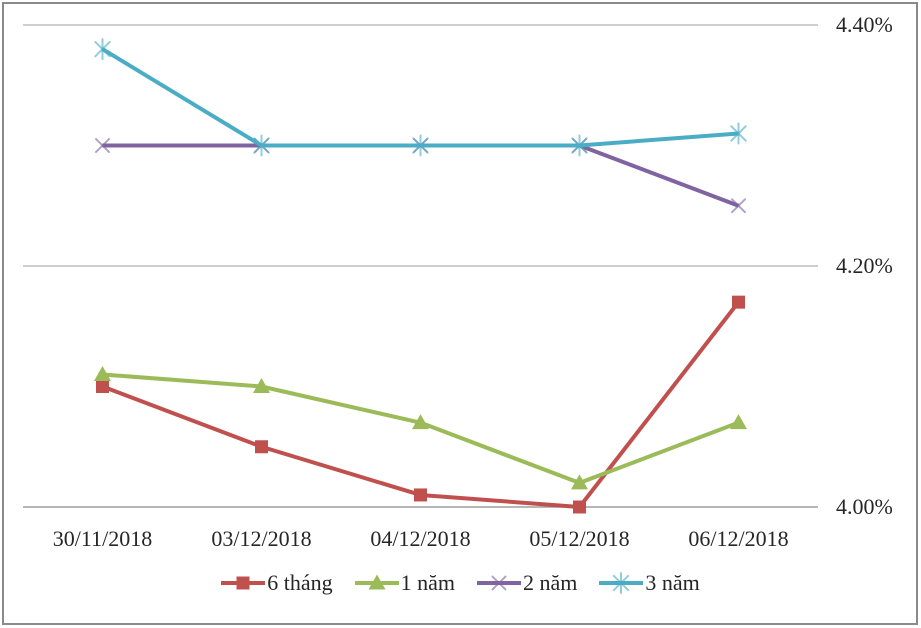 The width and height of the screenshot is (921, 628). I want to click on legend-item-3-nam: 3 năm, so click(649, 583).